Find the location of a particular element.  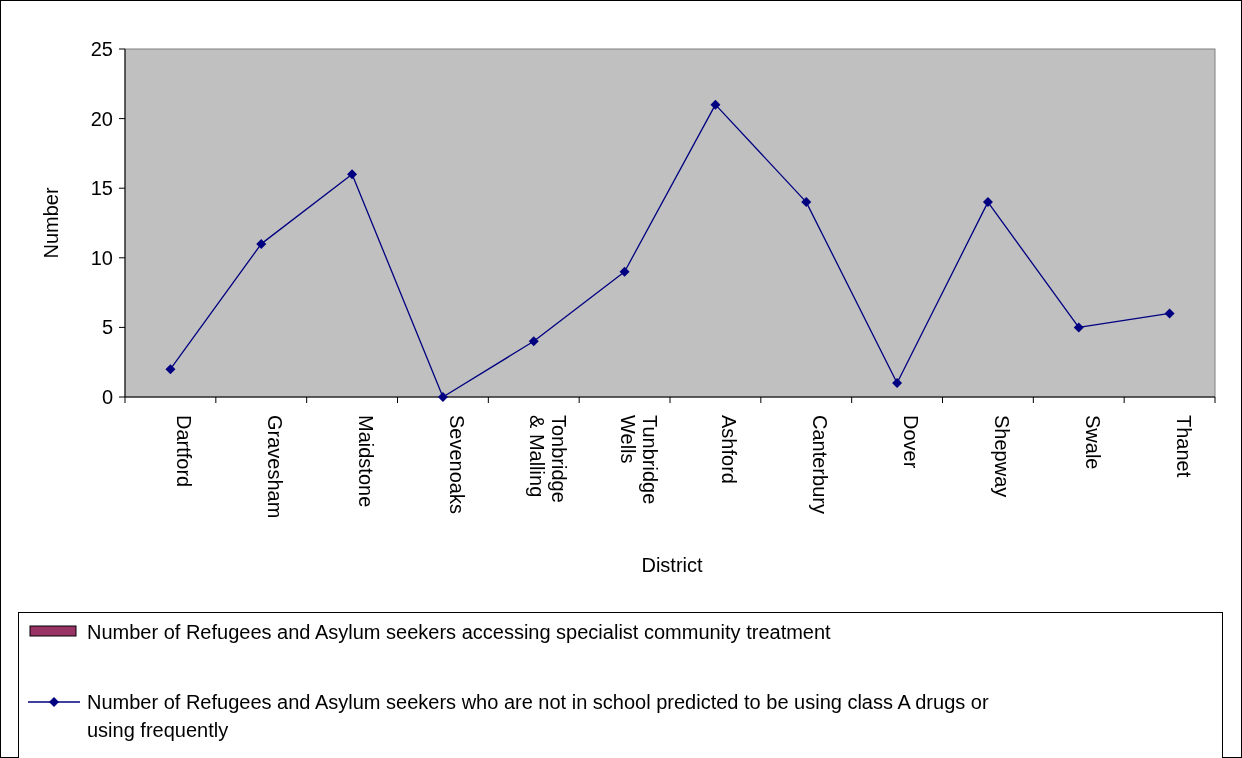

x-tick-label: Dover is located at coordinates (911, 442).